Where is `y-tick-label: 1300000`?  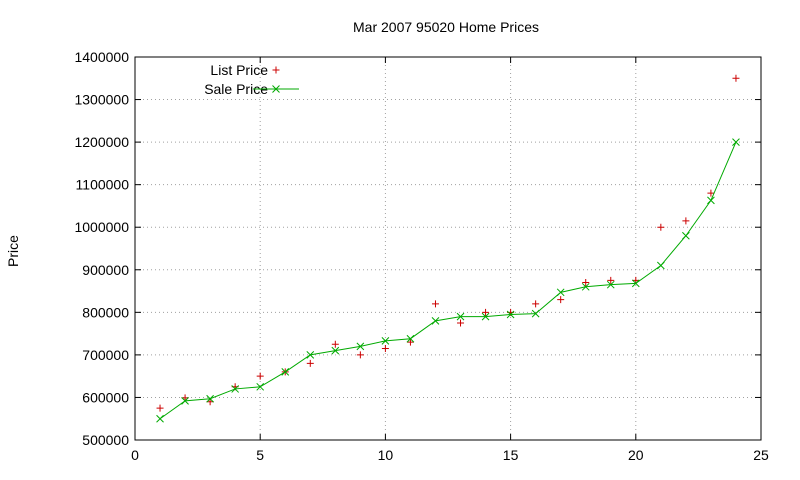 y-tick-label: 1300000 is located at coordinates (101, 100).